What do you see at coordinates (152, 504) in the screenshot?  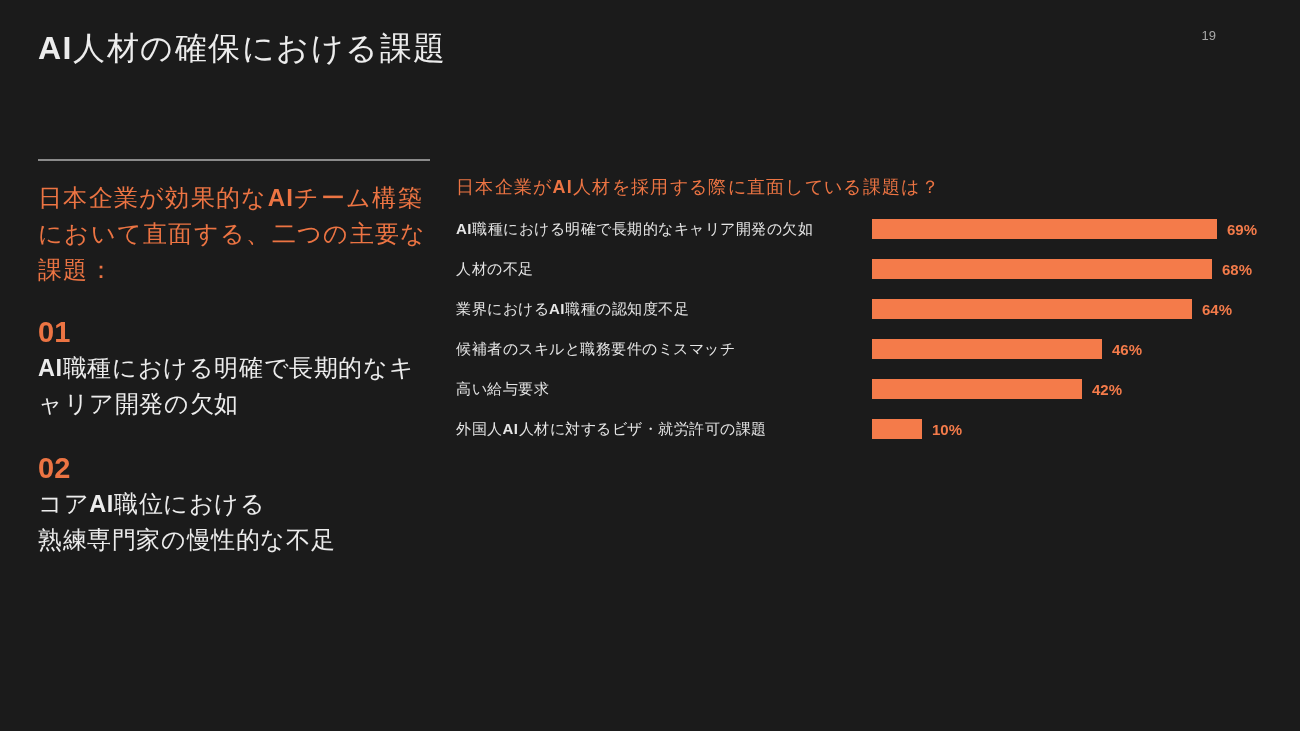 I see `text: コアAI職位における` at bounding box center [152, 504].